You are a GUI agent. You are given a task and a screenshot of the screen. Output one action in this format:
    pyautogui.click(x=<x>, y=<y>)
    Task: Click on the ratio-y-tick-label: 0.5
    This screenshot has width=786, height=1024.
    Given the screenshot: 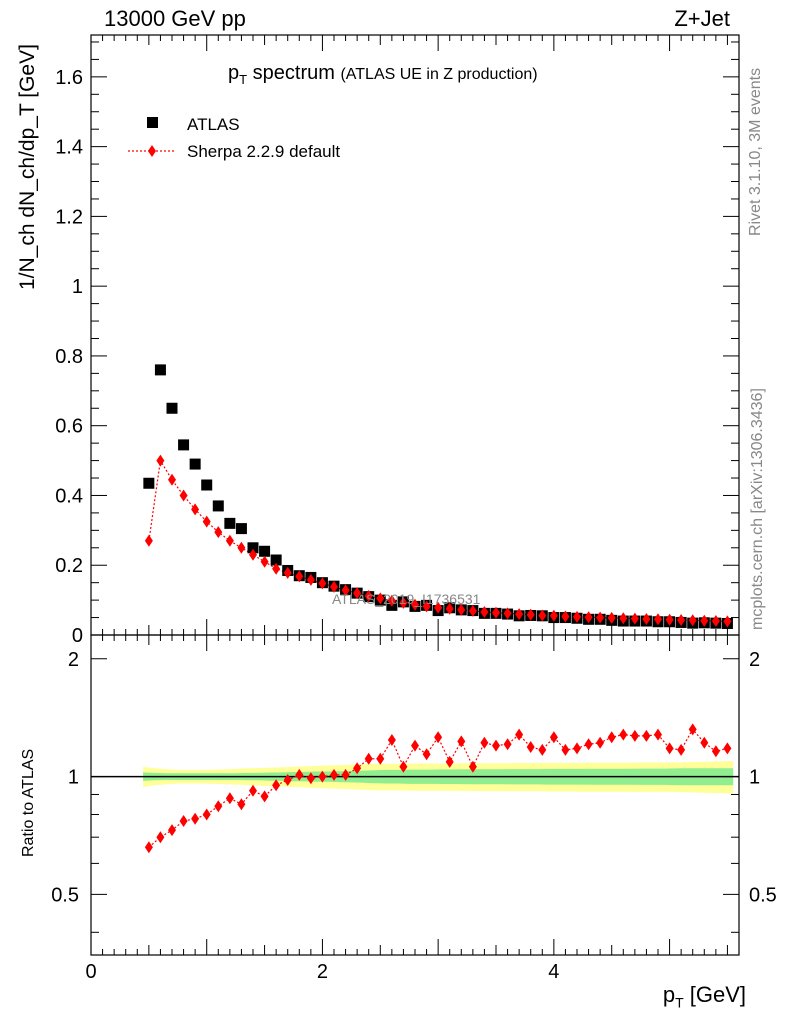 What is the action you would take?
    pyautogui.click(x=65, y=895)
    